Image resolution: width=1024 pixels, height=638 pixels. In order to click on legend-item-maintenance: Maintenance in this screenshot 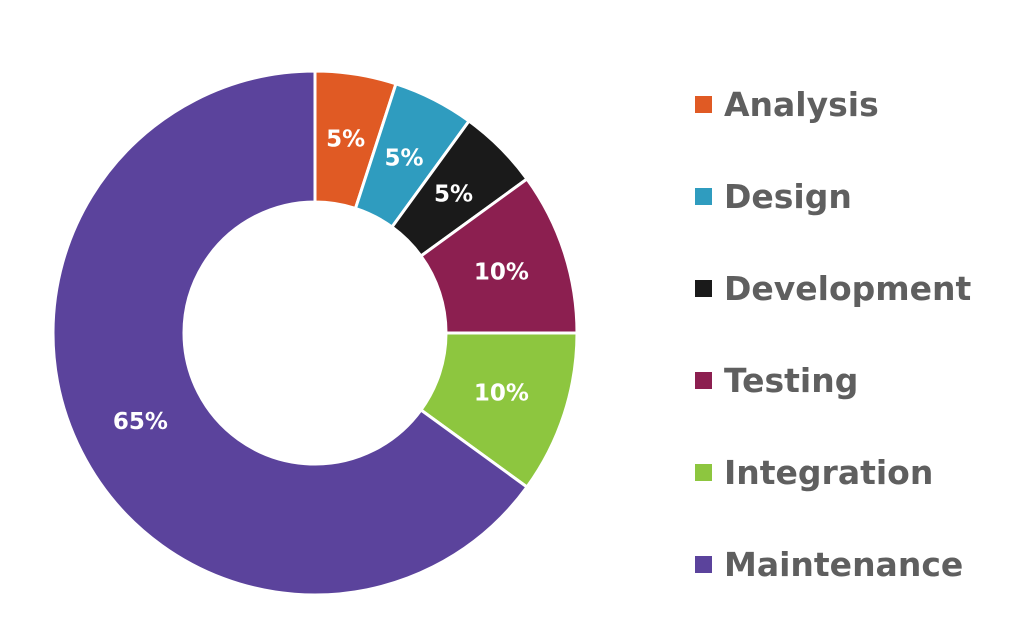, I will do `click(833, 564)`.